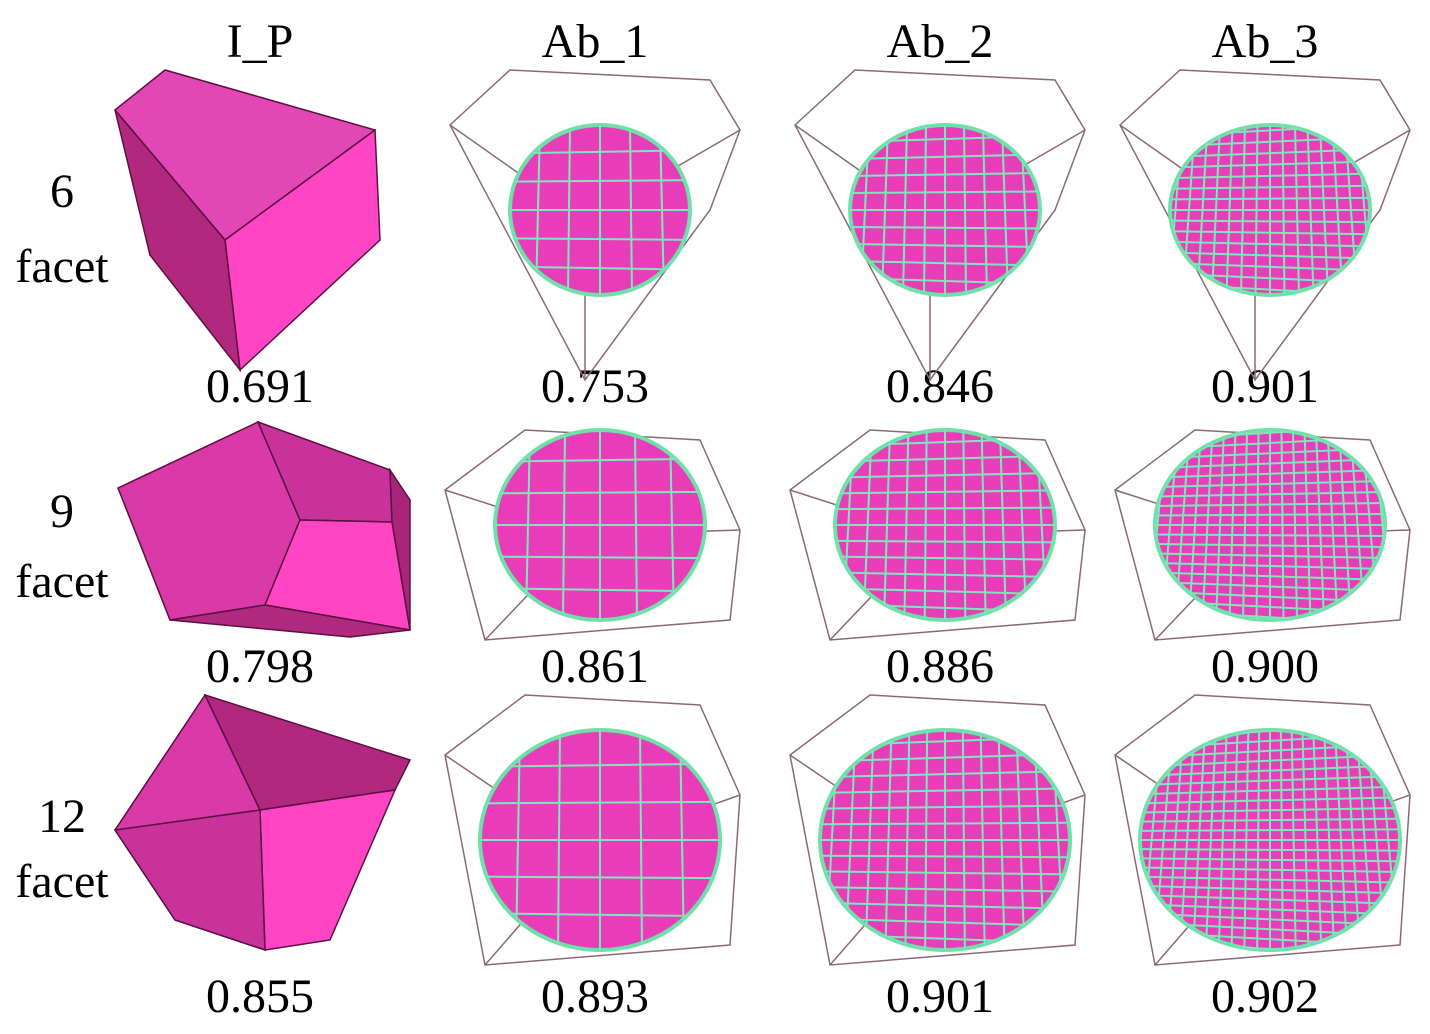 The height and width of the screenshot is (1034, 1430). I want to click on score: 0.798, so click(260, 666).